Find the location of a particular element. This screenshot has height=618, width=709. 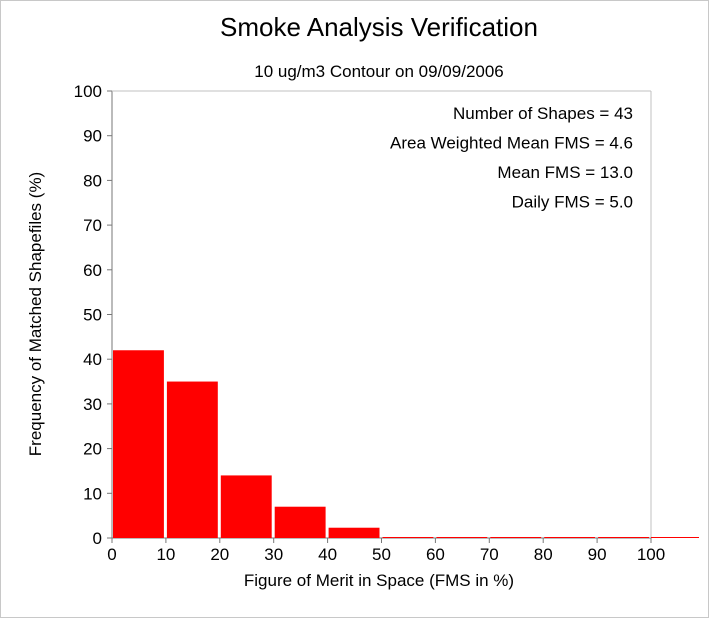

x-tick-label: 90 is located at coordinates (597, 554).